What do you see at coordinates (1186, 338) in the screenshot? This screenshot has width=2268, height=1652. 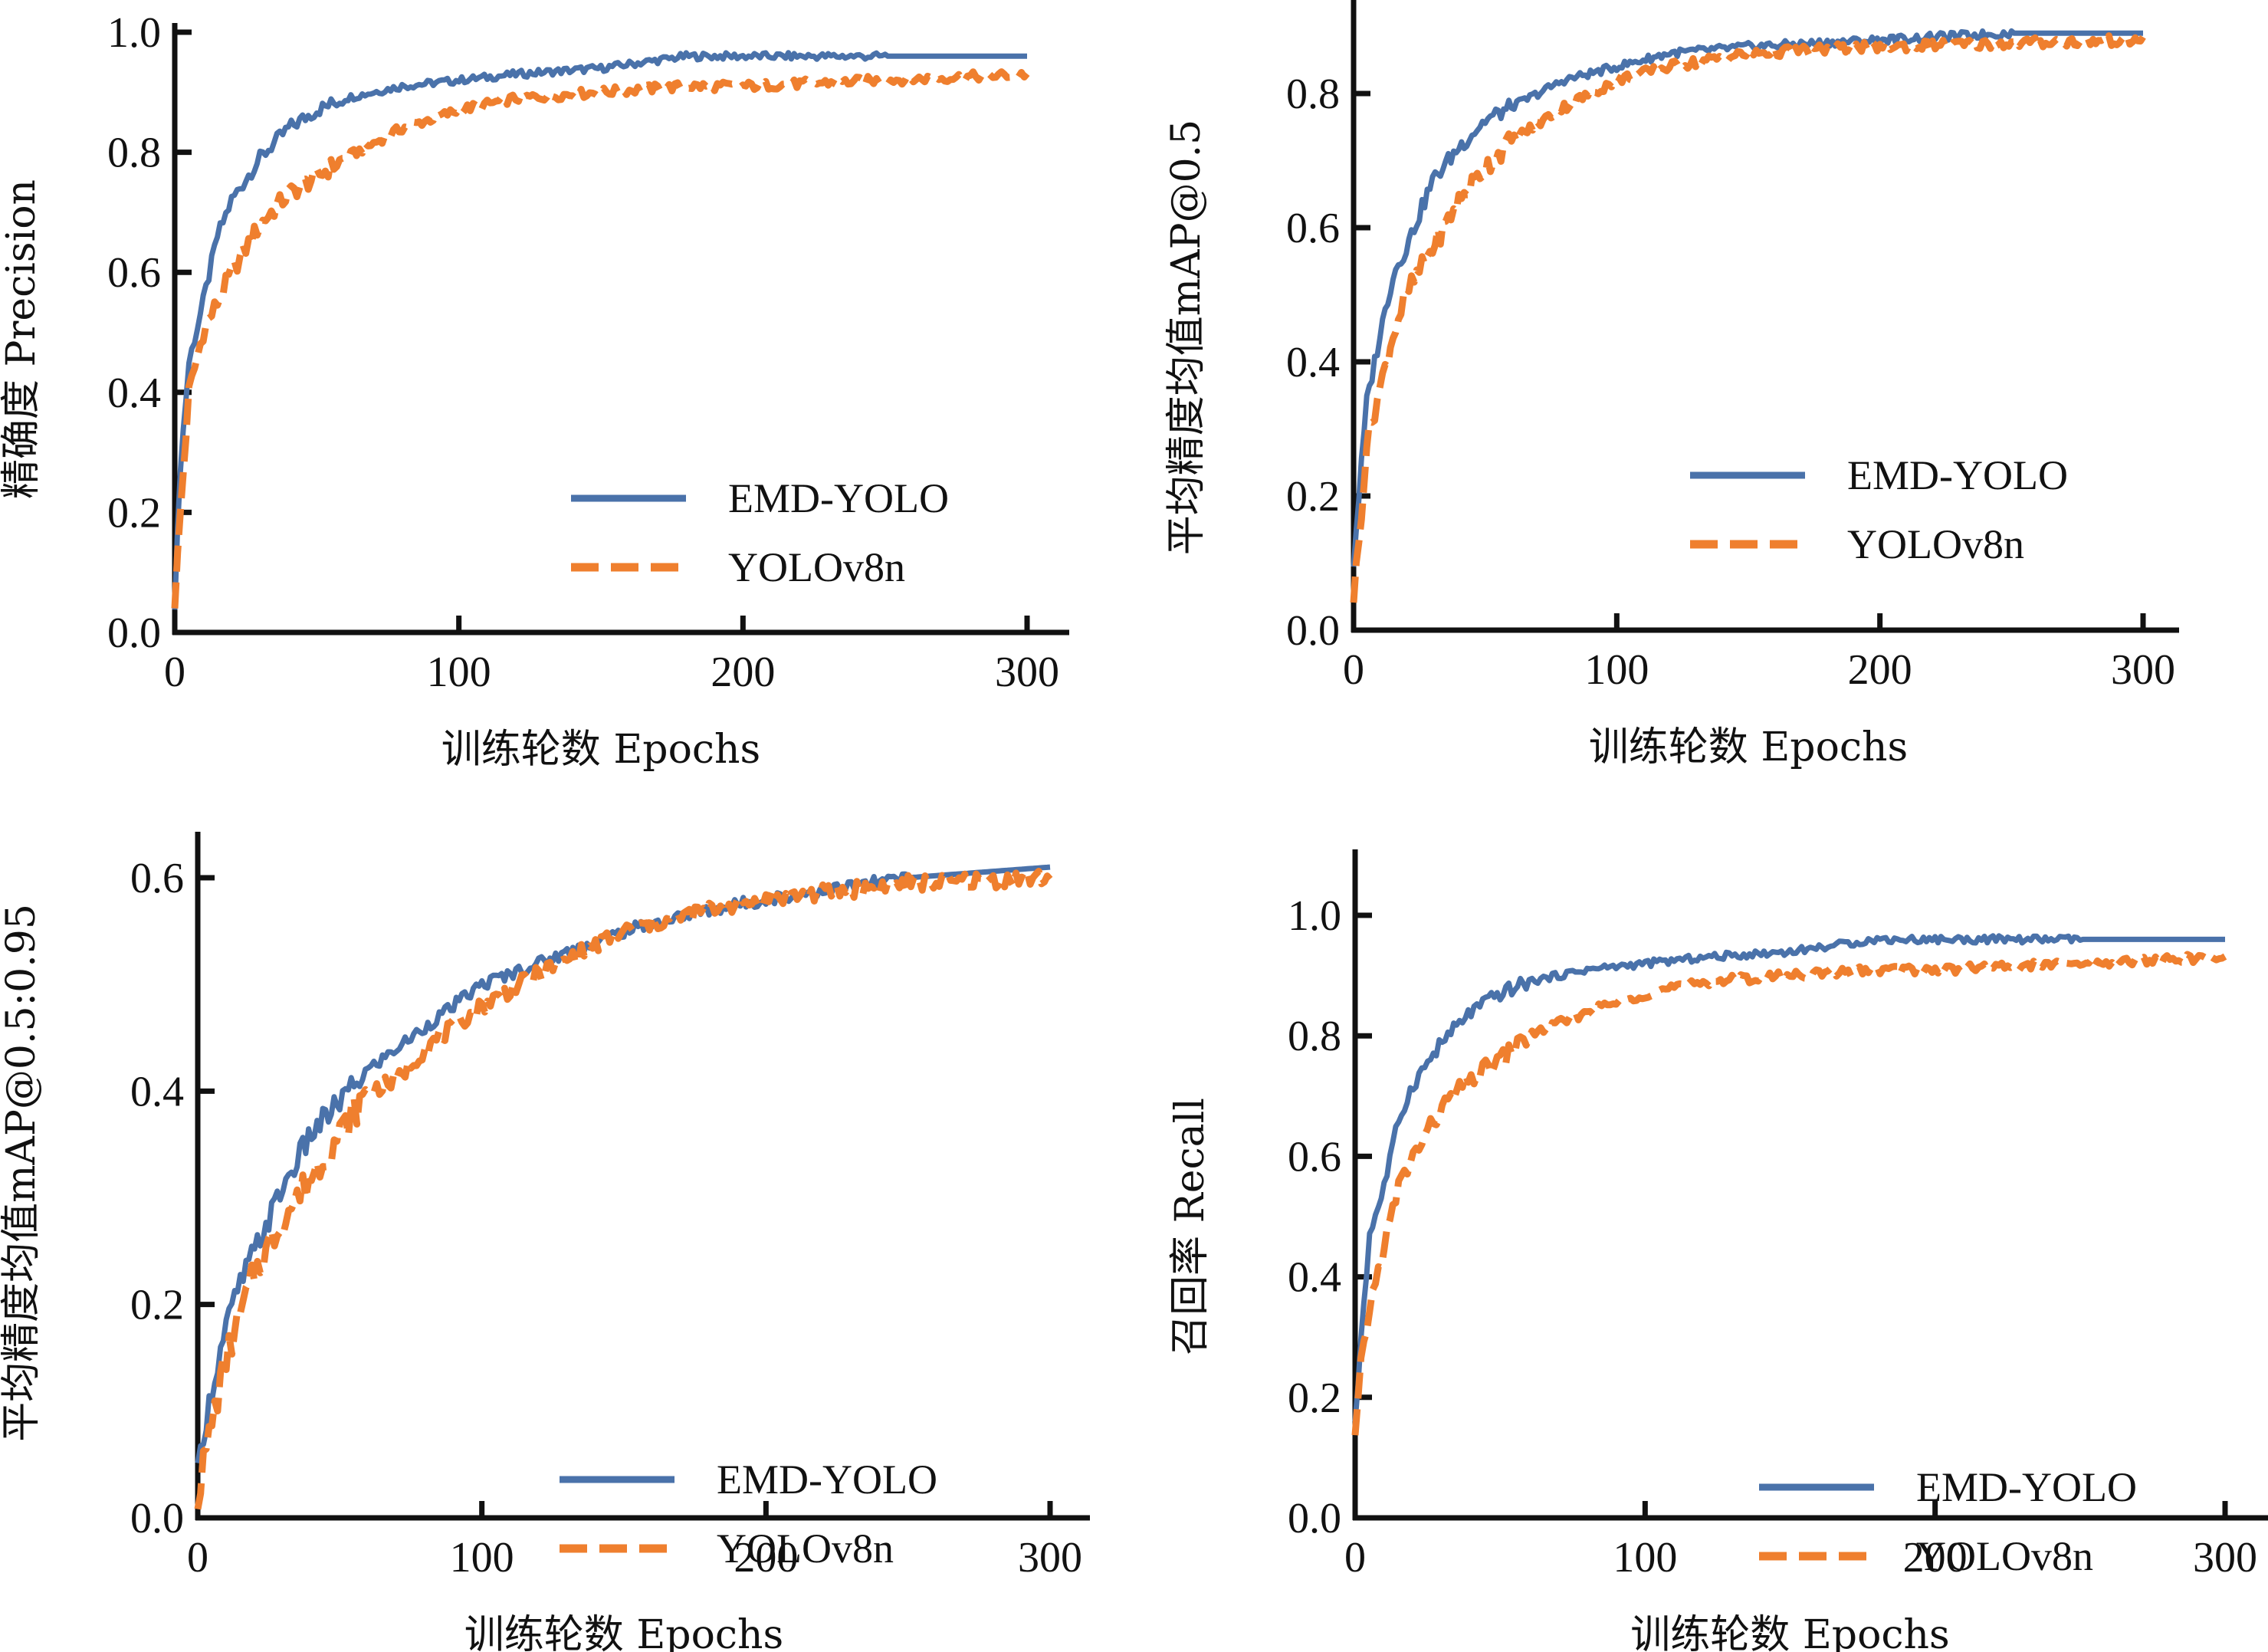 I see `y-axis-title: 平均精度均值mAP@0.5` at bounding box center [1186, 338].